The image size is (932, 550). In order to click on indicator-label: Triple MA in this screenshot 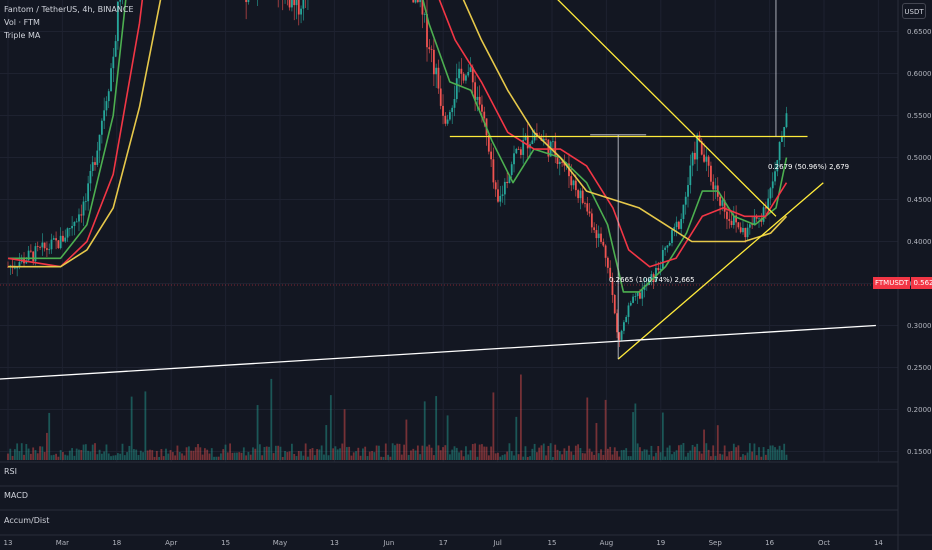, I will do `click(69, 35)`.